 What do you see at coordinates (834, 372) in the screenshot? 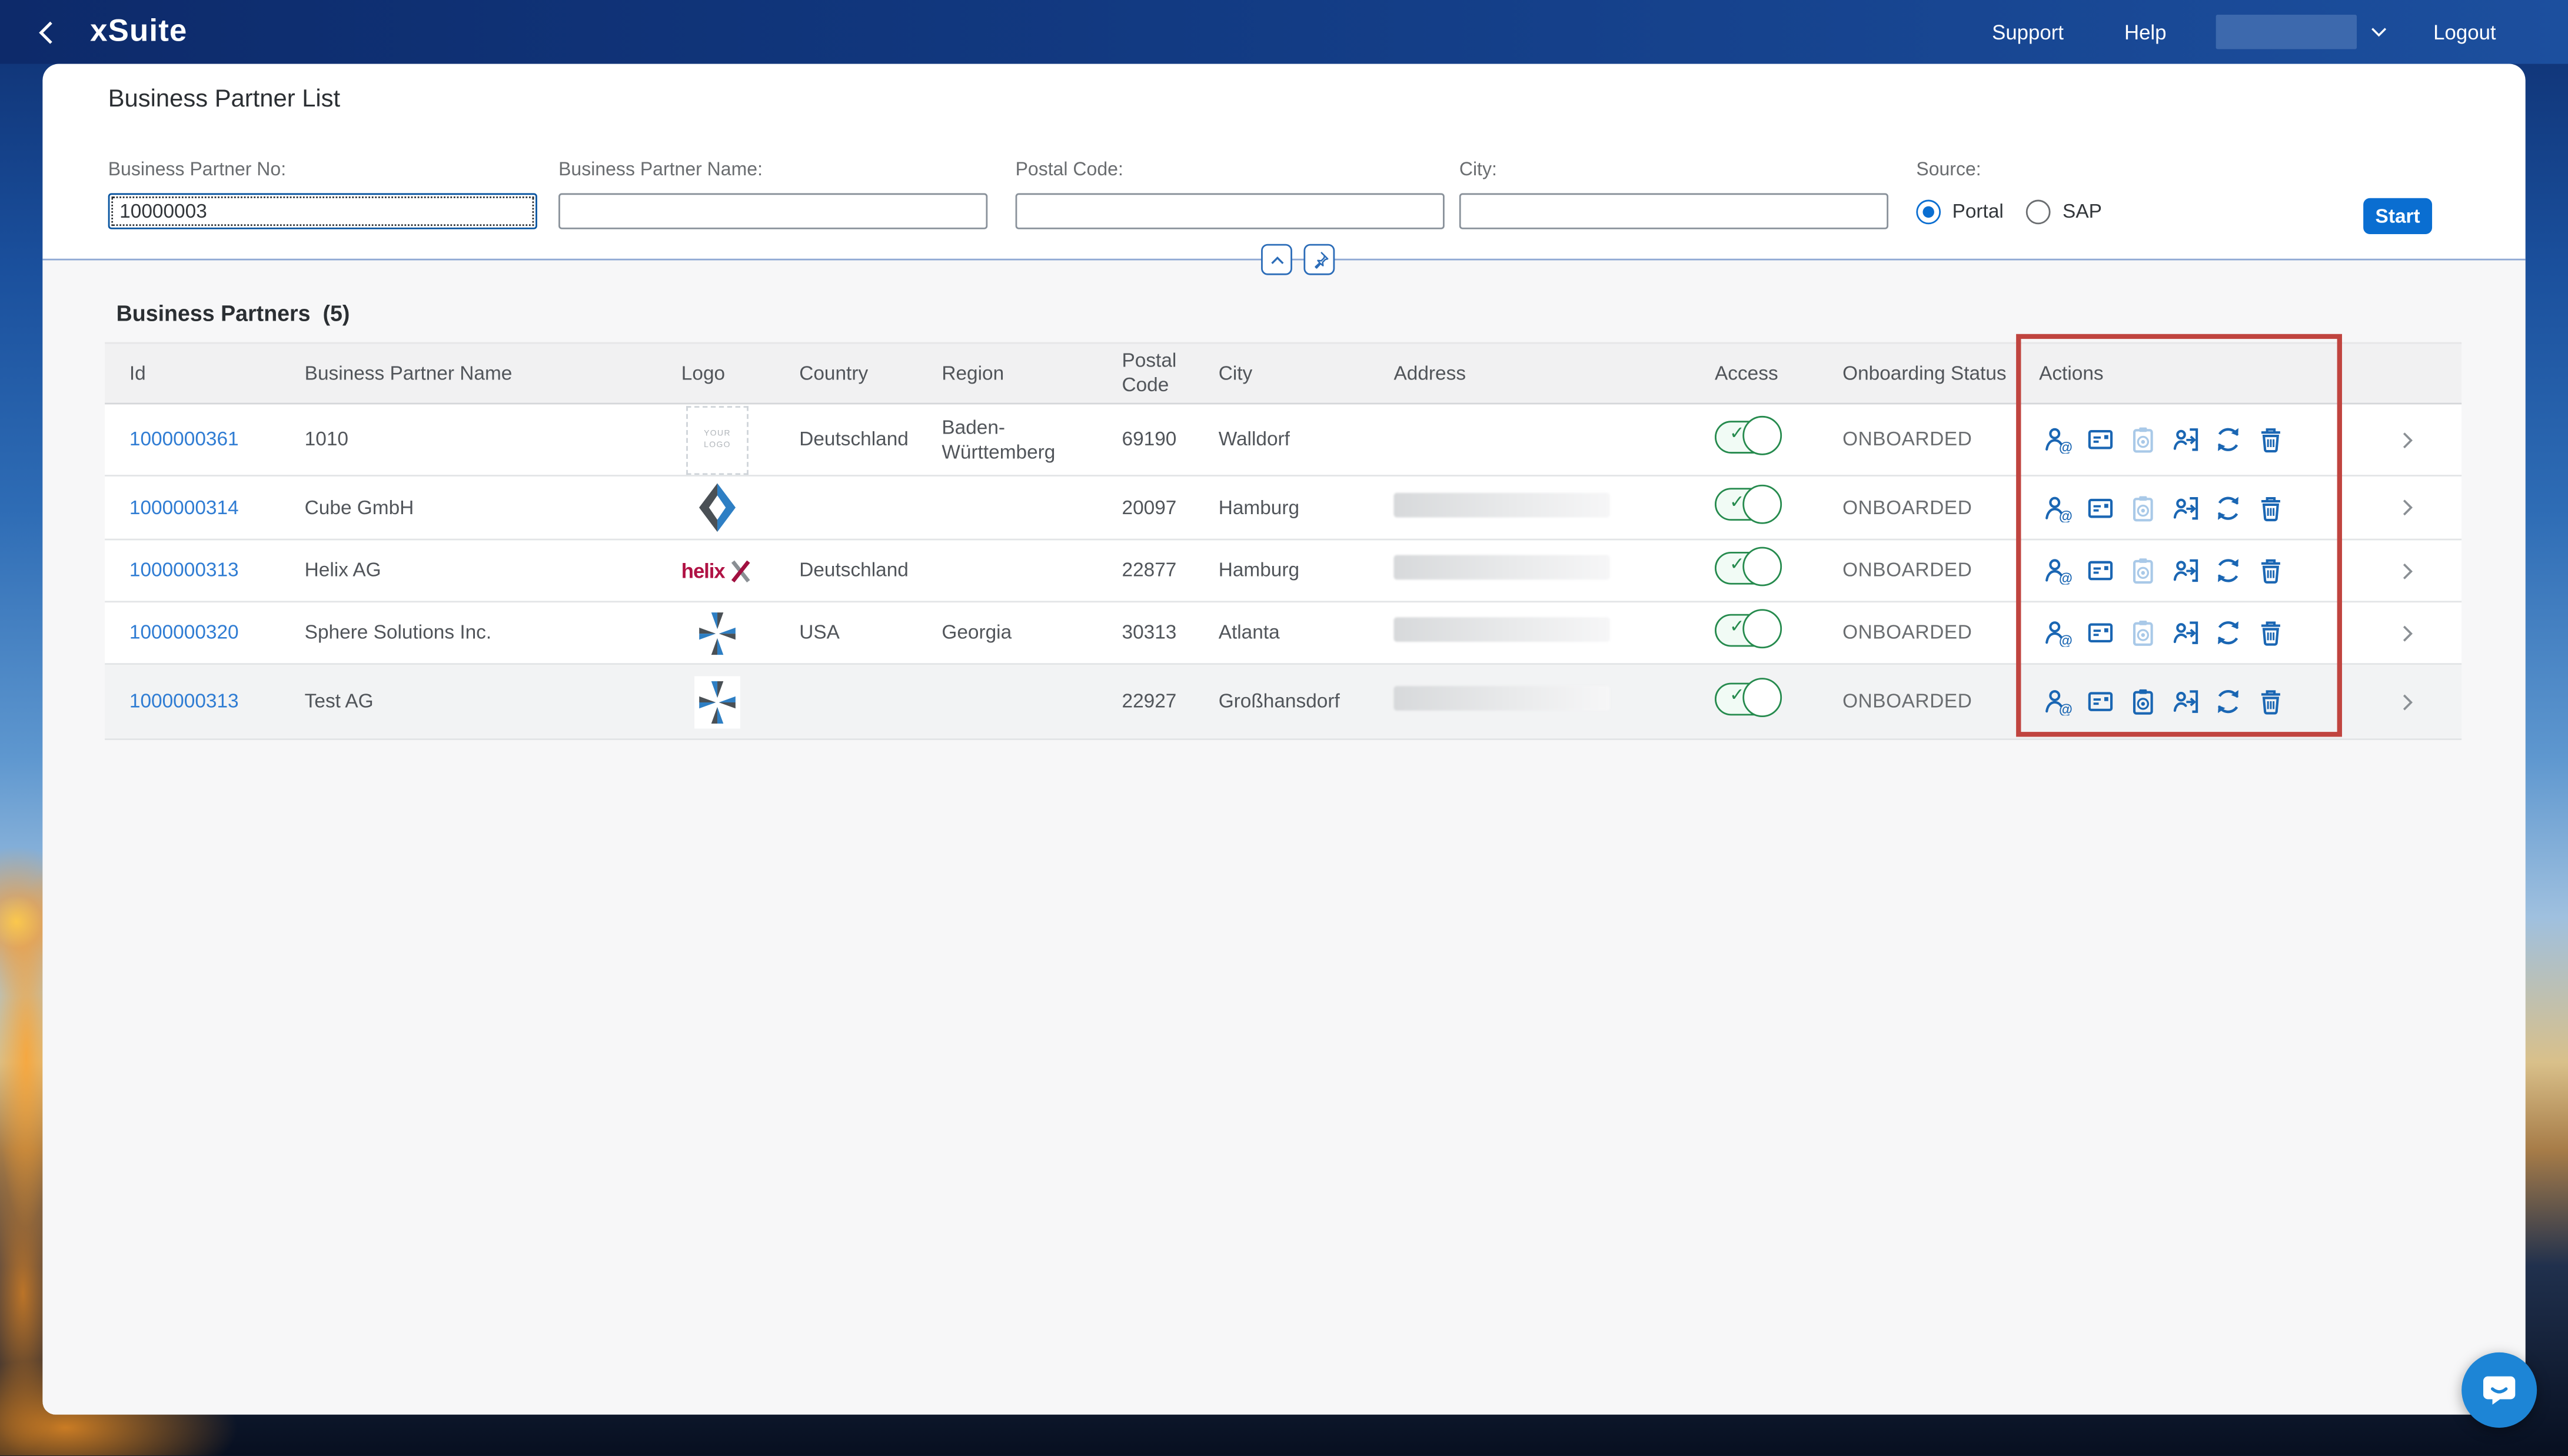
I see `col-header-country: Country` at bounding box center [834, 372].